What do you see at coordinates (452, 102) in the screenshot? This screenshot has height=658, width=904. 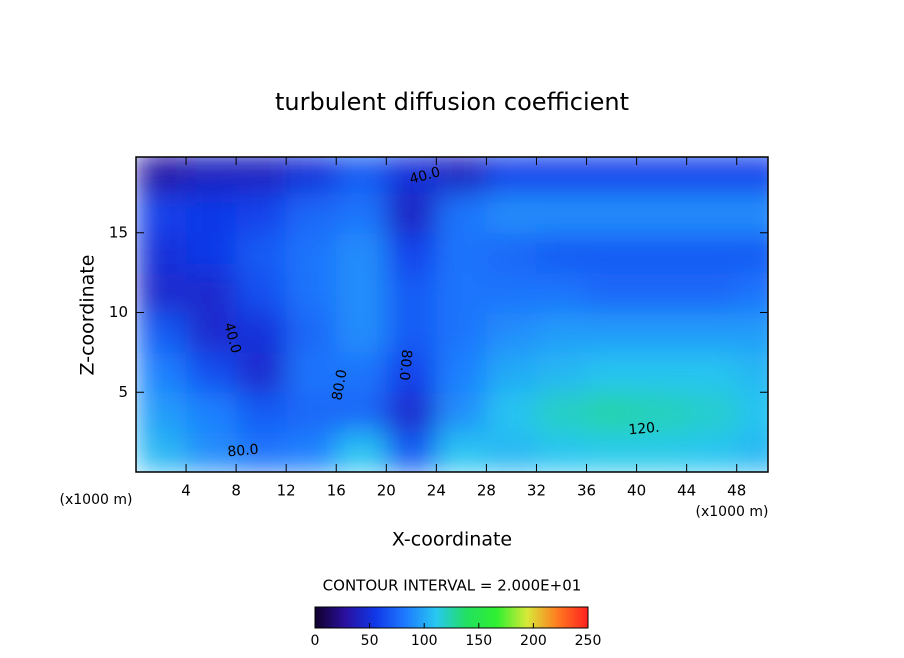 I see `chart-title: turbulent diffusion coefficient` at bounding box center [452, 102].